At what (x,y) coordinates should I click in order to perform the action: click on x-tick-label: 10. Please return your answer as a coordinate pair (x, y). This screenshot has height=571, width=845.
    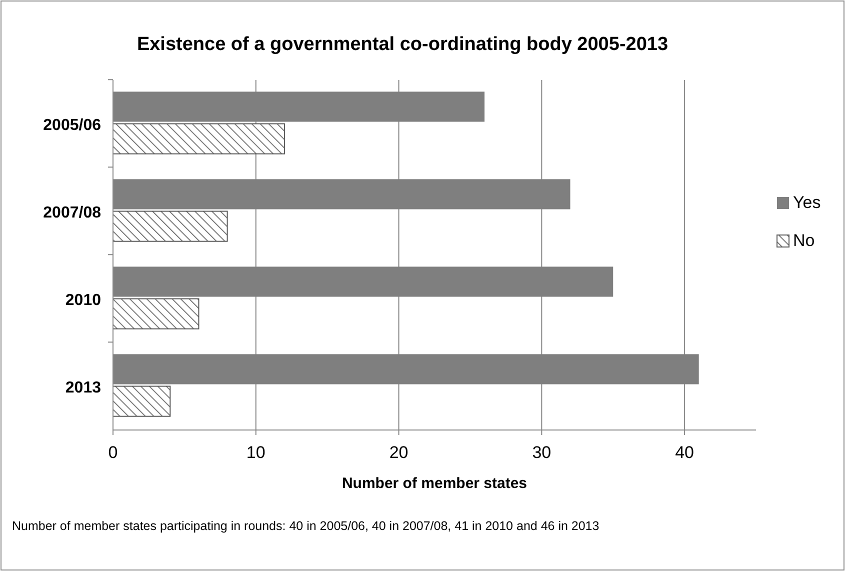
    Looking at the image, I should click on (256, 452).